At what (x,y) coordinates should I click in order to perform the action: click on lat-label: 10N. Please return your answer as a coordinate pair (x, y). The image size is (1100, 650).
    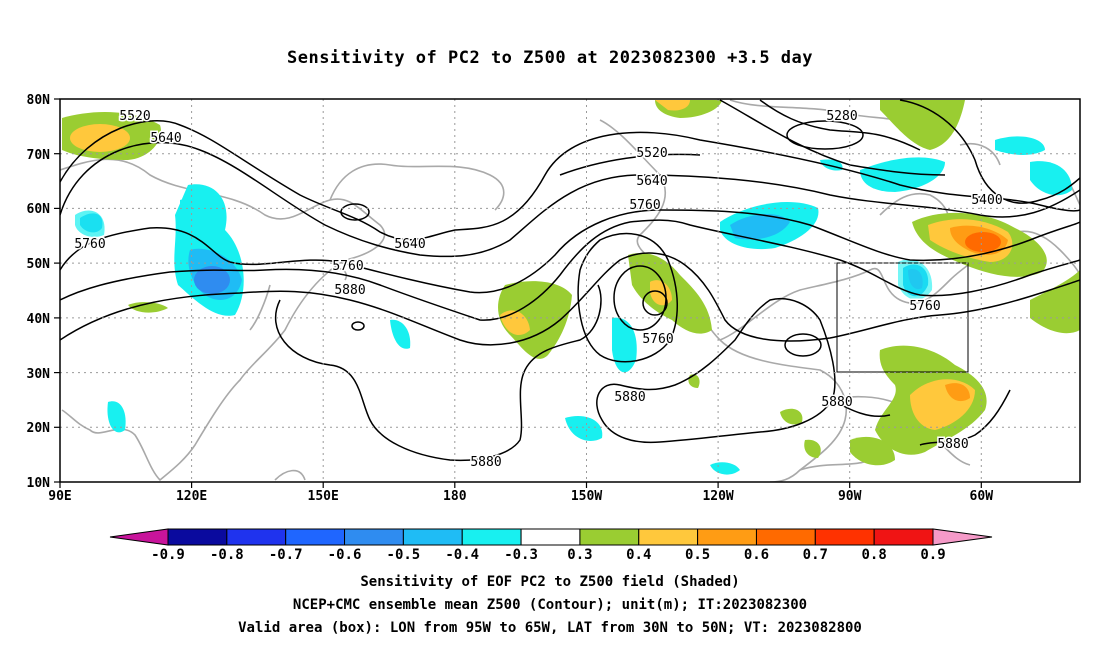
    Looking at the image, I should click on (39, 483).